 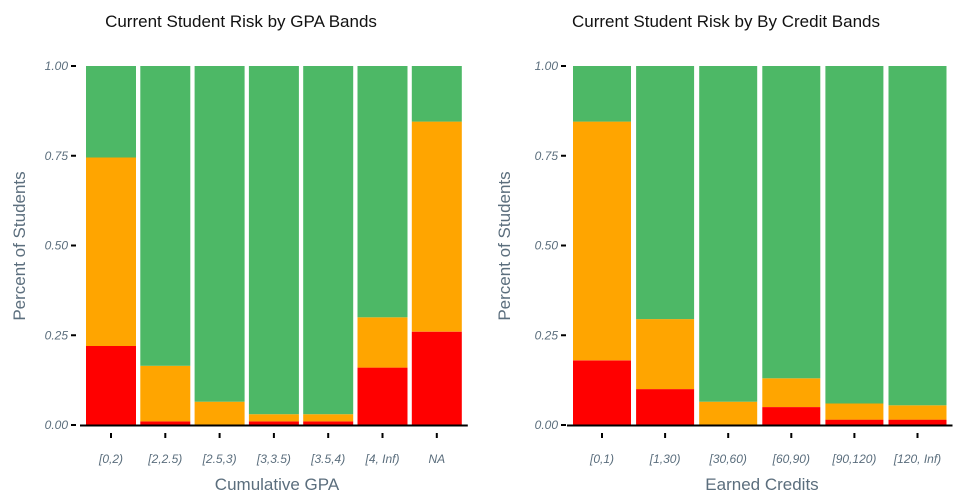 I want to click on x-tick-label: [60,90), so click(x=791, y=459).